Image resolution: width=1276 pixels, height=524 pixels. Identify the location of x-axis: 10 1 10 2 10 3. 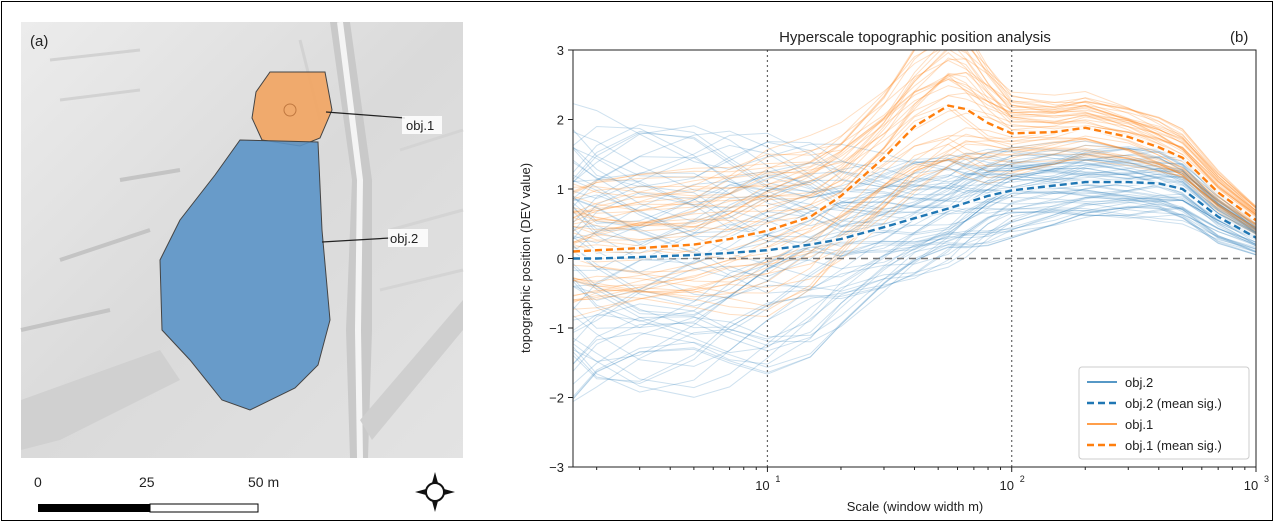
(932, 480).